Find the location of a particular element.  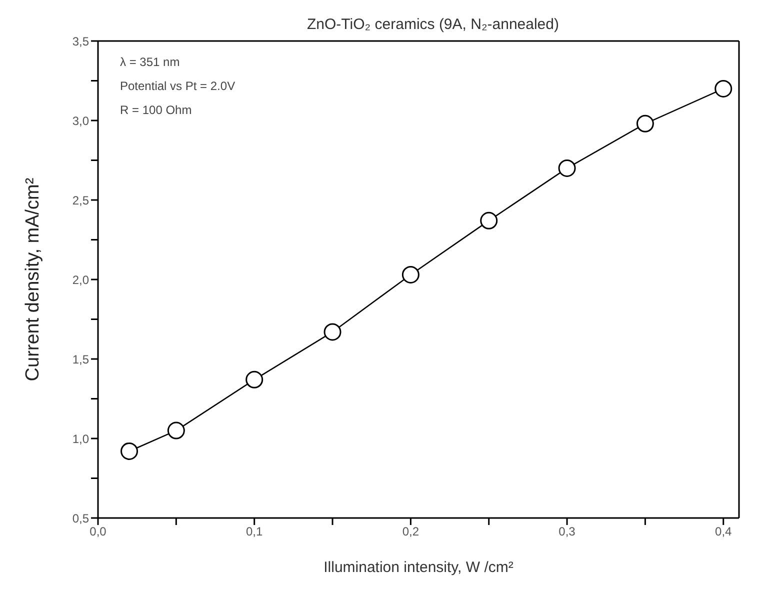

x-axis-title: Illumination intensity, W /cm² is located at coordinates (419, 567).